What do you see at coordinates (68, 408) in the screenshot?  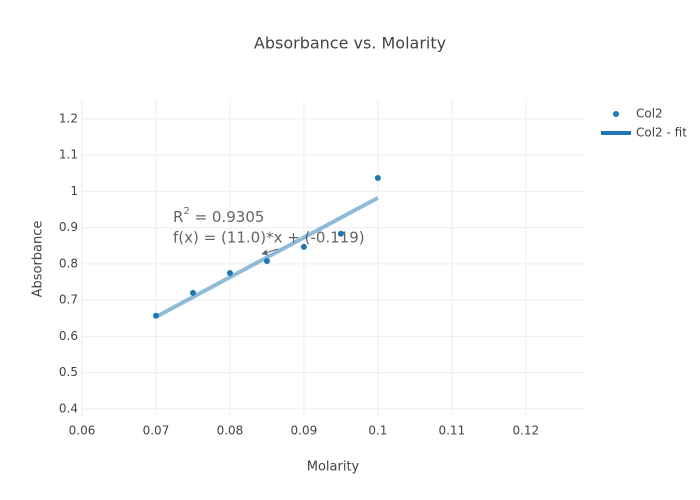 I see `y-tick-label: 0.4` at bounding box center [68, 408].